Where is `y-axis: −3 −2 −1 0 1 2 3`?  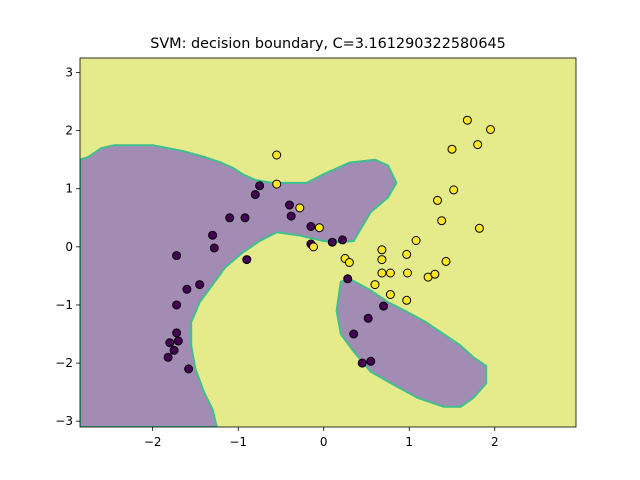
y-axis: −3 −2 −1 0 1 2 3 is located at coordinates (67, 247).